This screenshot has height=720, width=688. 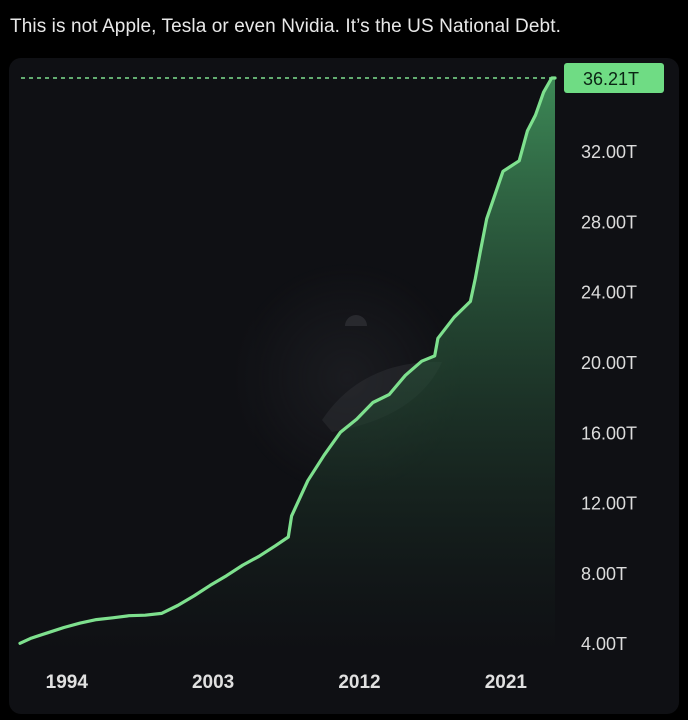 What do you see at coordinates (604, 574) in the screenshot?
I see `y-tick-label: 8.00T` at bounding box center [604, 574].